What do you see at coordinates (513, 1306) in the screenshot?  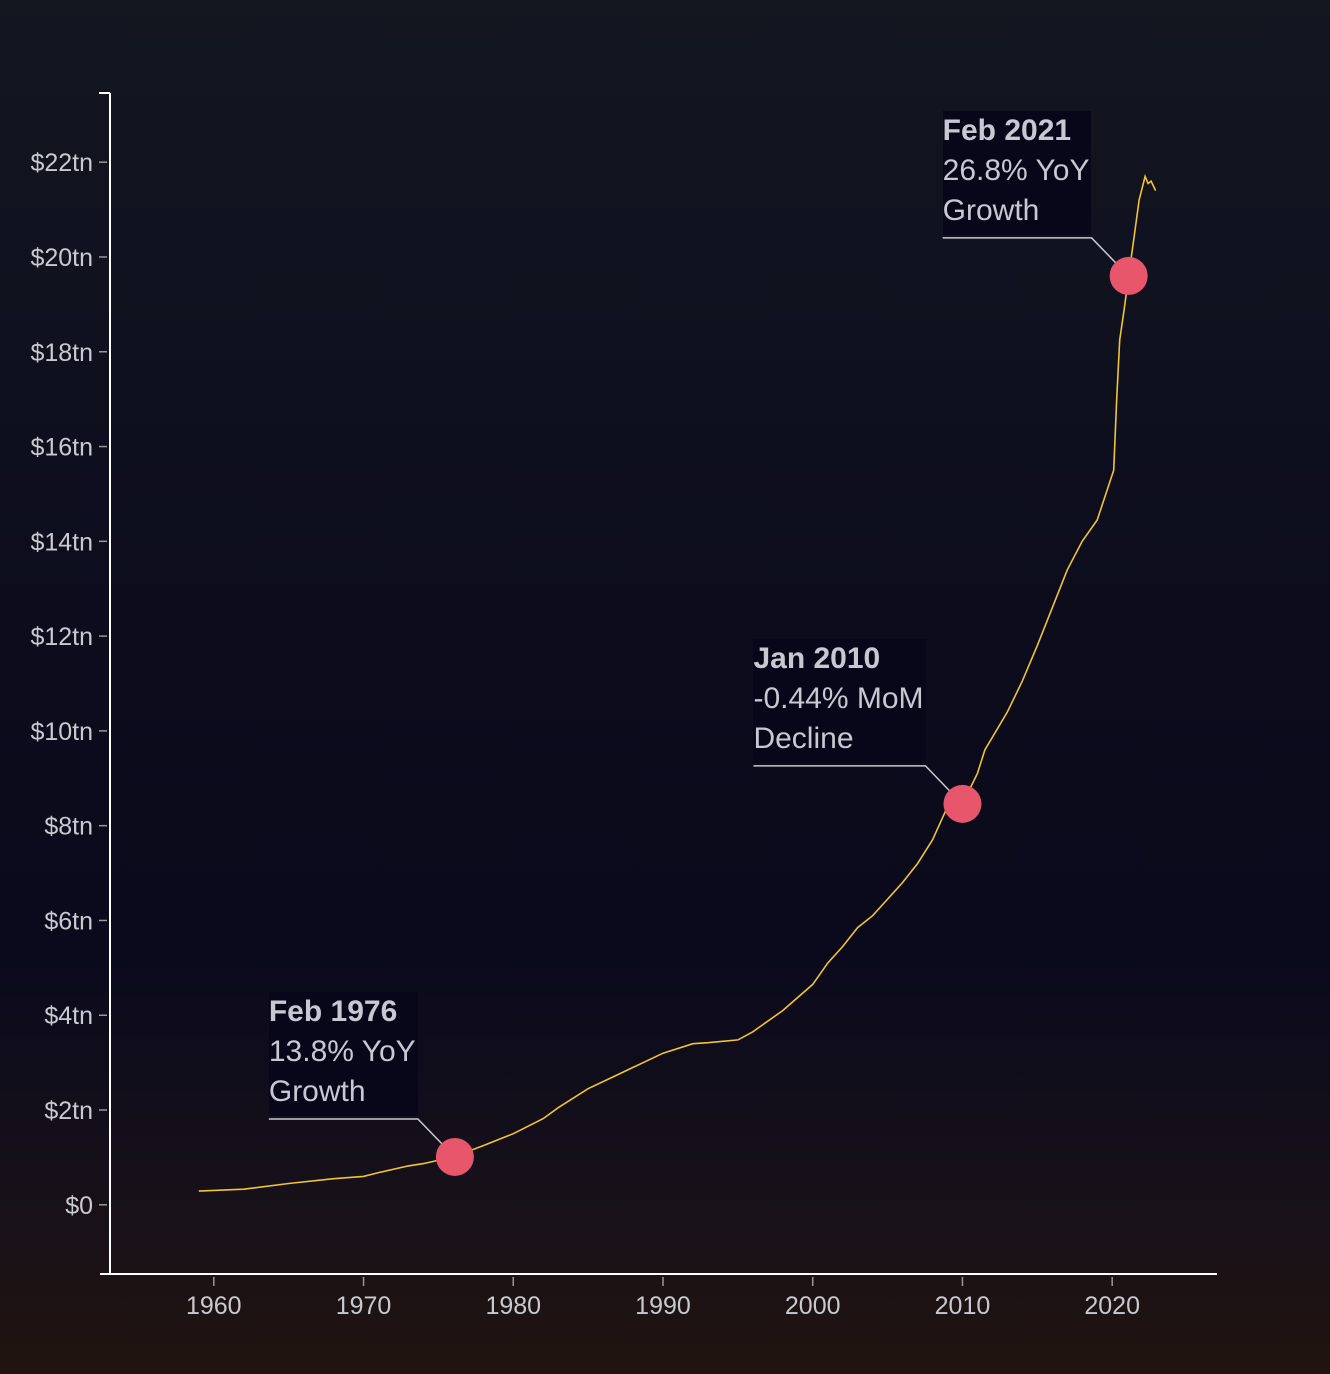 I see `x-tick-label: 1980` at bounding box center [513, 1306].